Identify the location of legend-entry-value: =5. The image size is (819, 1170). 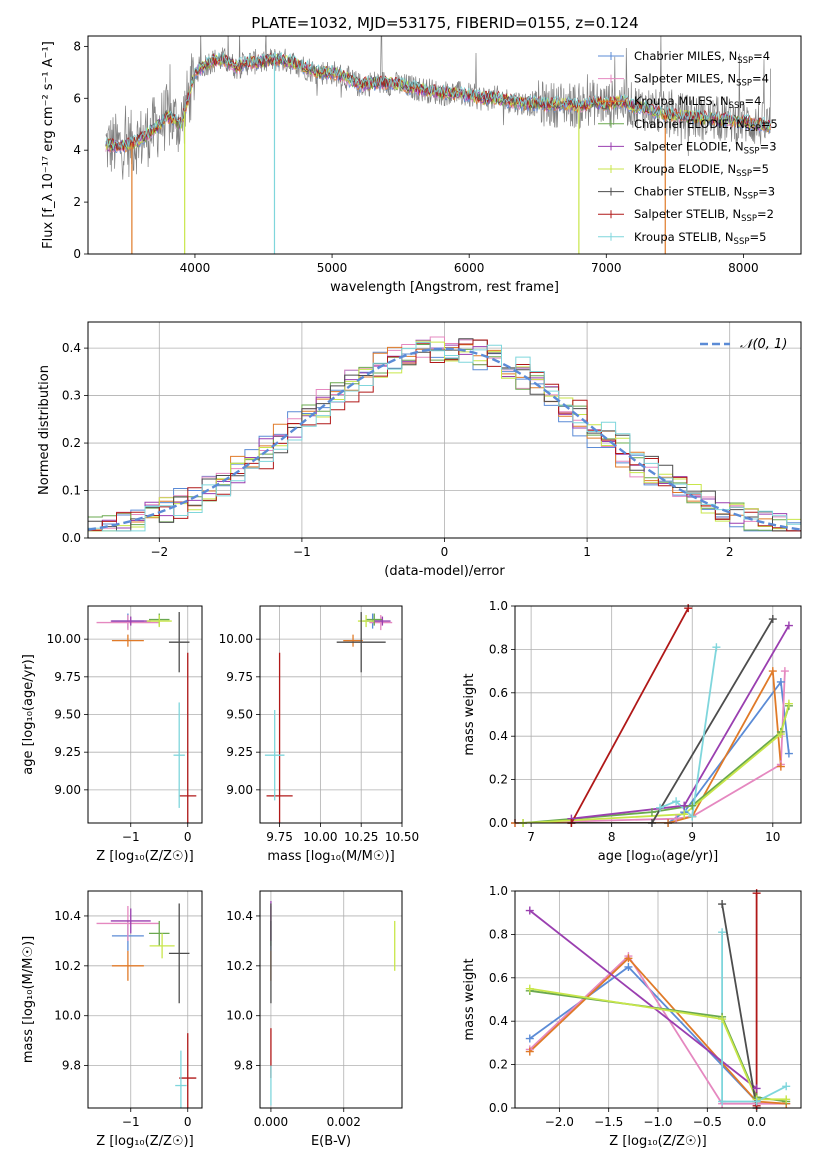
(769, 124).